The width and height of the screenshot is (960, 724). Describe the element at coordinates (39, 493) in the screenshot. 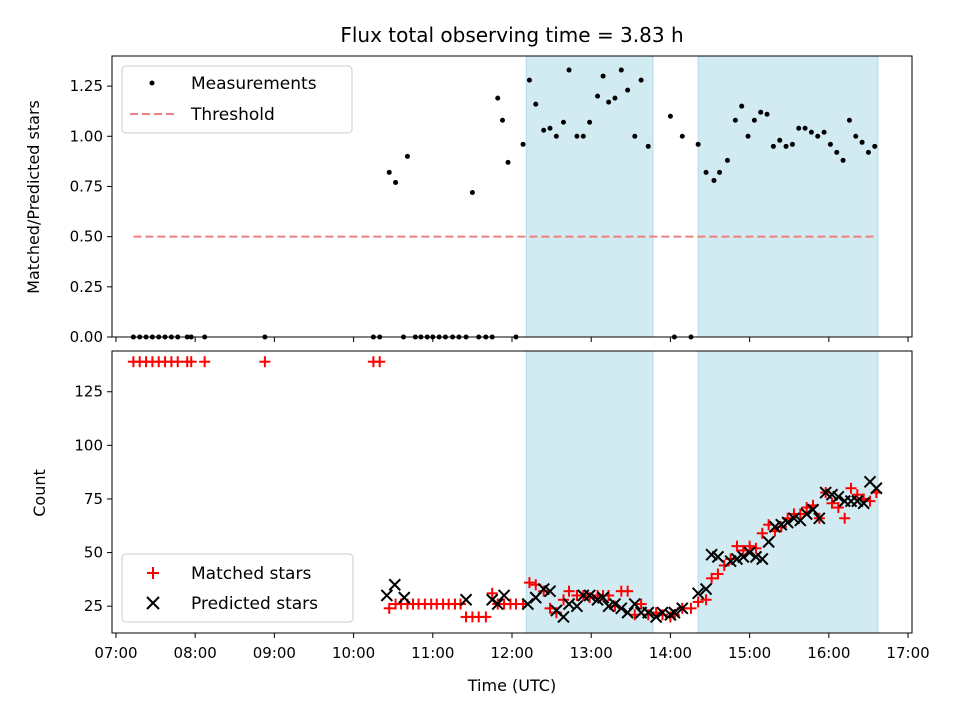

I see `bottom-y-axis-label: Count` at that location.